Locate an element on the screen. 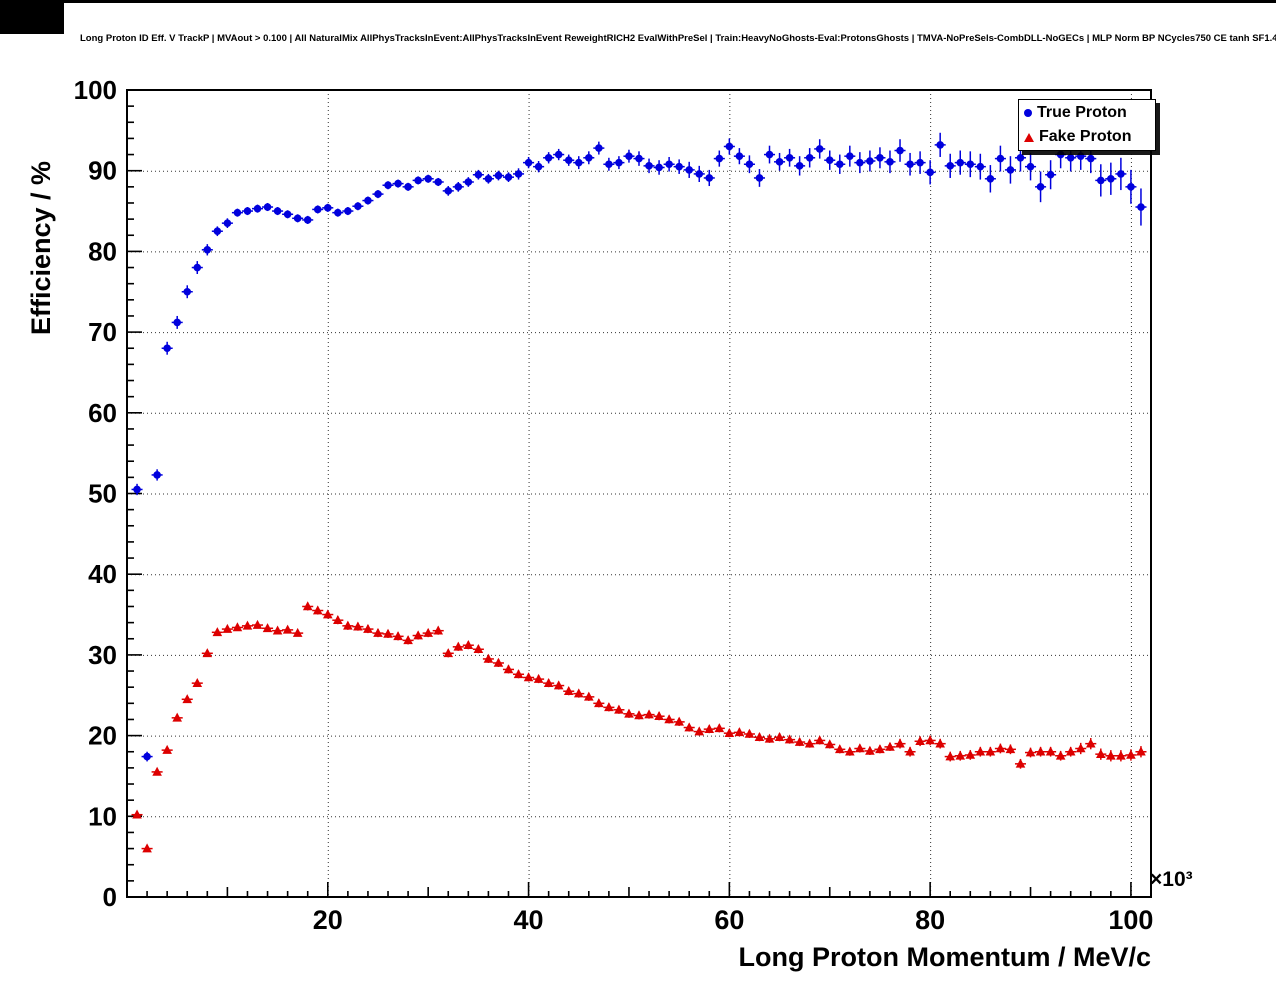  x-axis-exponent: ×10³ is located at coordinates (1171, 879).